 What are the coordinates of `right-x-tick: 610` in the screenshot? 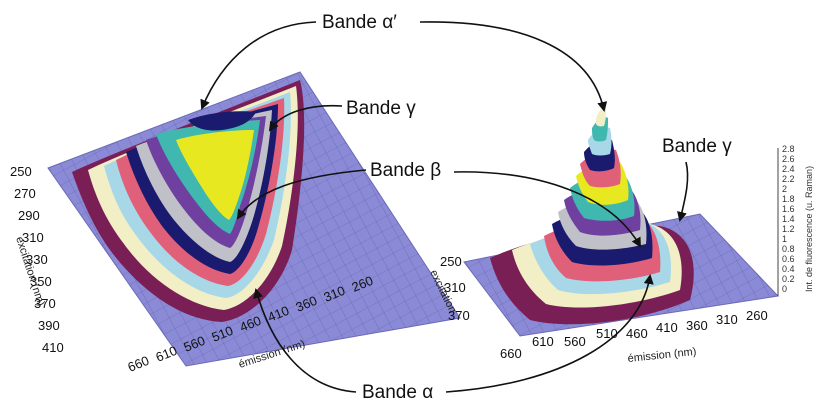 It's located at (543, 341).